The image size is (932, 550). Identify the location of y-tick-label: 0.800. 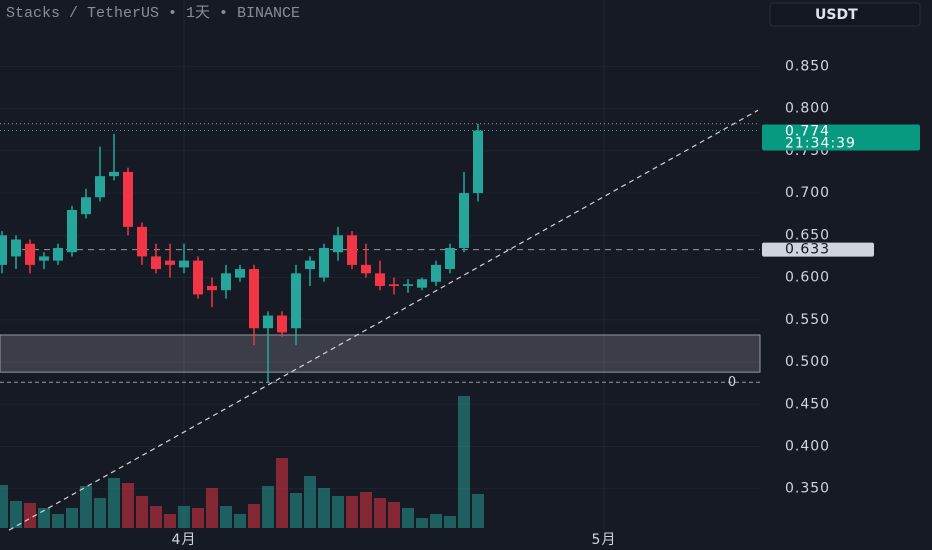
(807, 109).